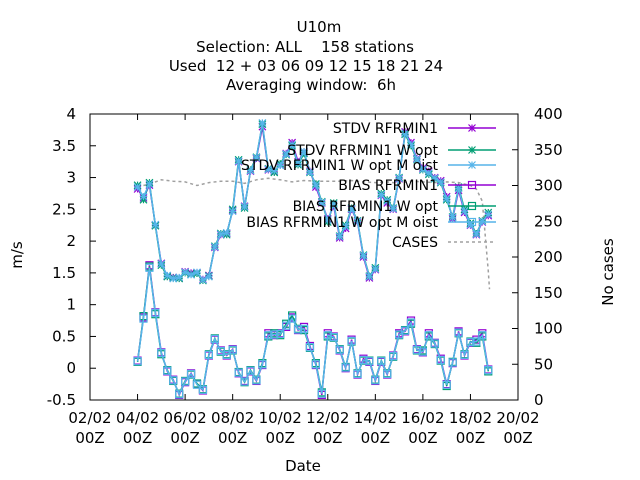 Image resolution: width=640 pixels, height=480 pixels. What do you see at coordinates (305, 47) in the screenshot?
I see `title-line-2: Selection: ALL 158 stations` at bounding box center [305, 47].